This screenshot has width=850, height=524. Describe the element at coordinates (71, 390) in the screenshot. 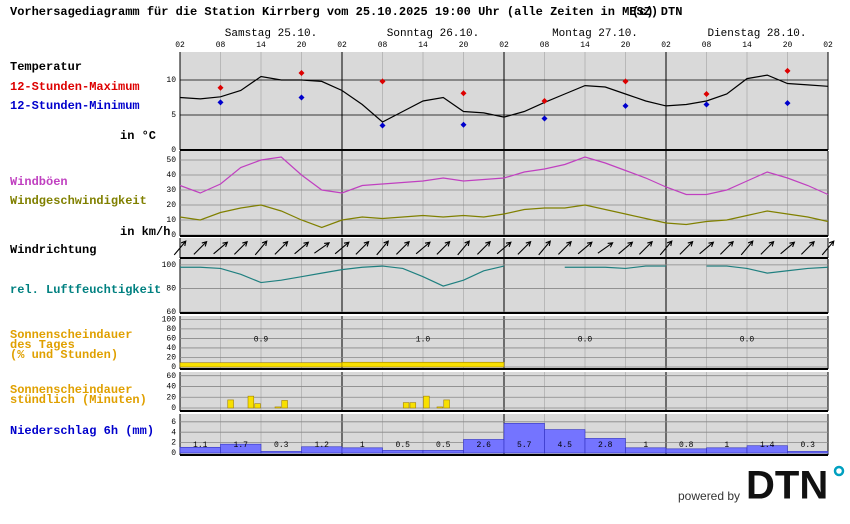

I see `panel-label: Sonnenscheindauer` at that location.